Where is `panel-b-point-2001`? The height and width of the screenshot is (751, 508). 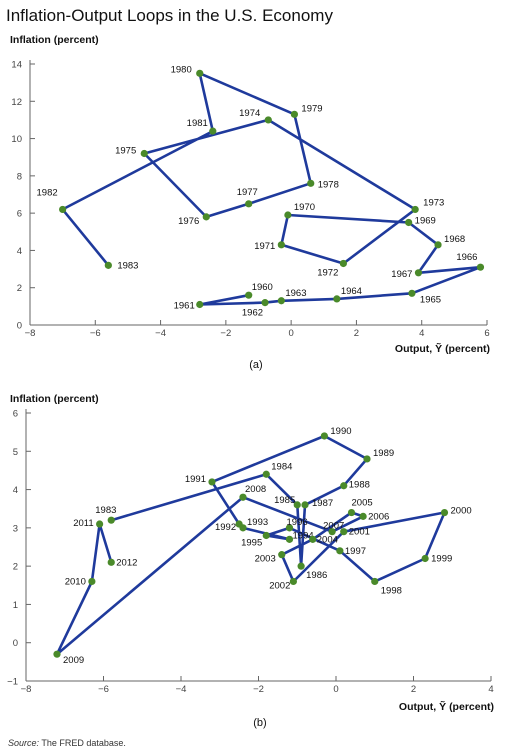 panel-b-point-2001 is located at coordinates (344, 532).